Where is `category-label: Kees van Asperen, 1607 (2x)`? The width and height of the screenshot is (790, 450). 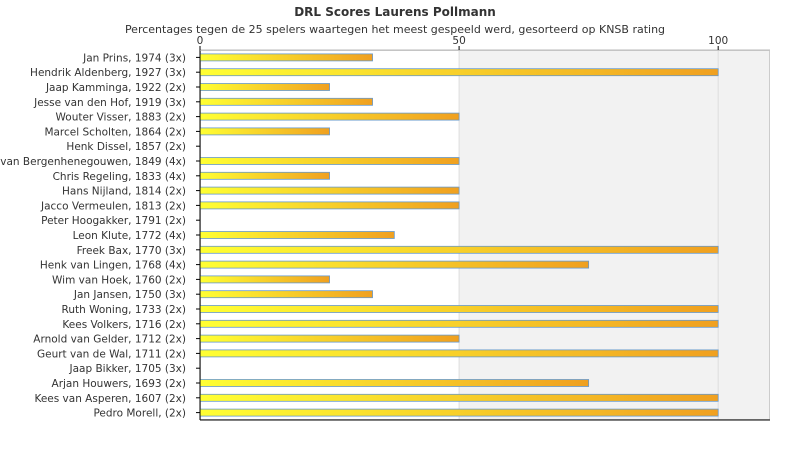
category-label: Kees van Asperen, 1607 (2x) is located at coordinates (110, 399).